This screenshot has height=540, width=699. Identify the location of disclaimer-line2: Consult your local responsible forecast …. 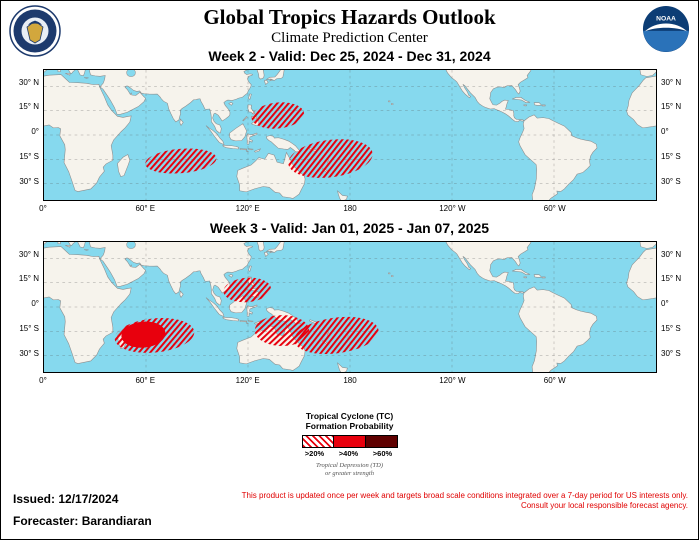
(604, 505).